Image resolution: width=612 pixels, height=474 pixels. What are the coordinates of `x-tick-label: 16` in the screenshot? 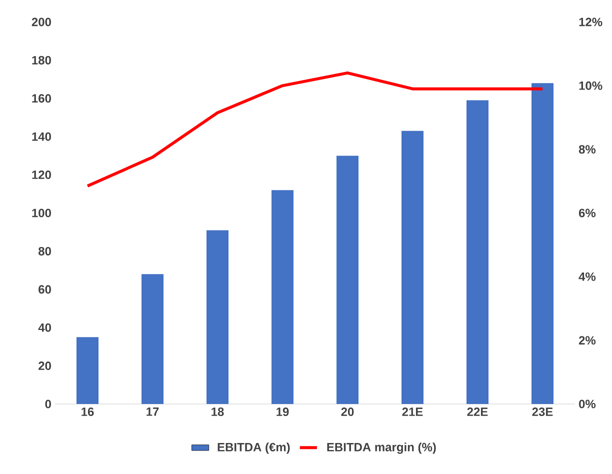 It's located at (88, 412).